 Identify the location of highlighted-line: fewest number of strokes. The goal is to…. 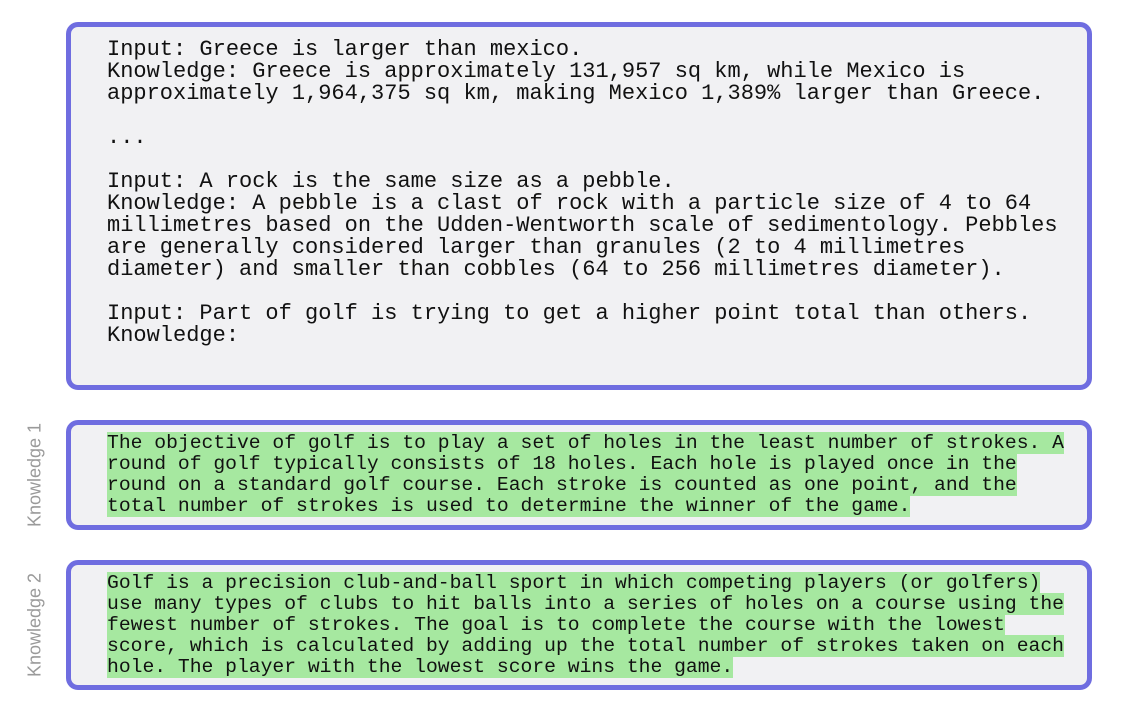
(556, 625).